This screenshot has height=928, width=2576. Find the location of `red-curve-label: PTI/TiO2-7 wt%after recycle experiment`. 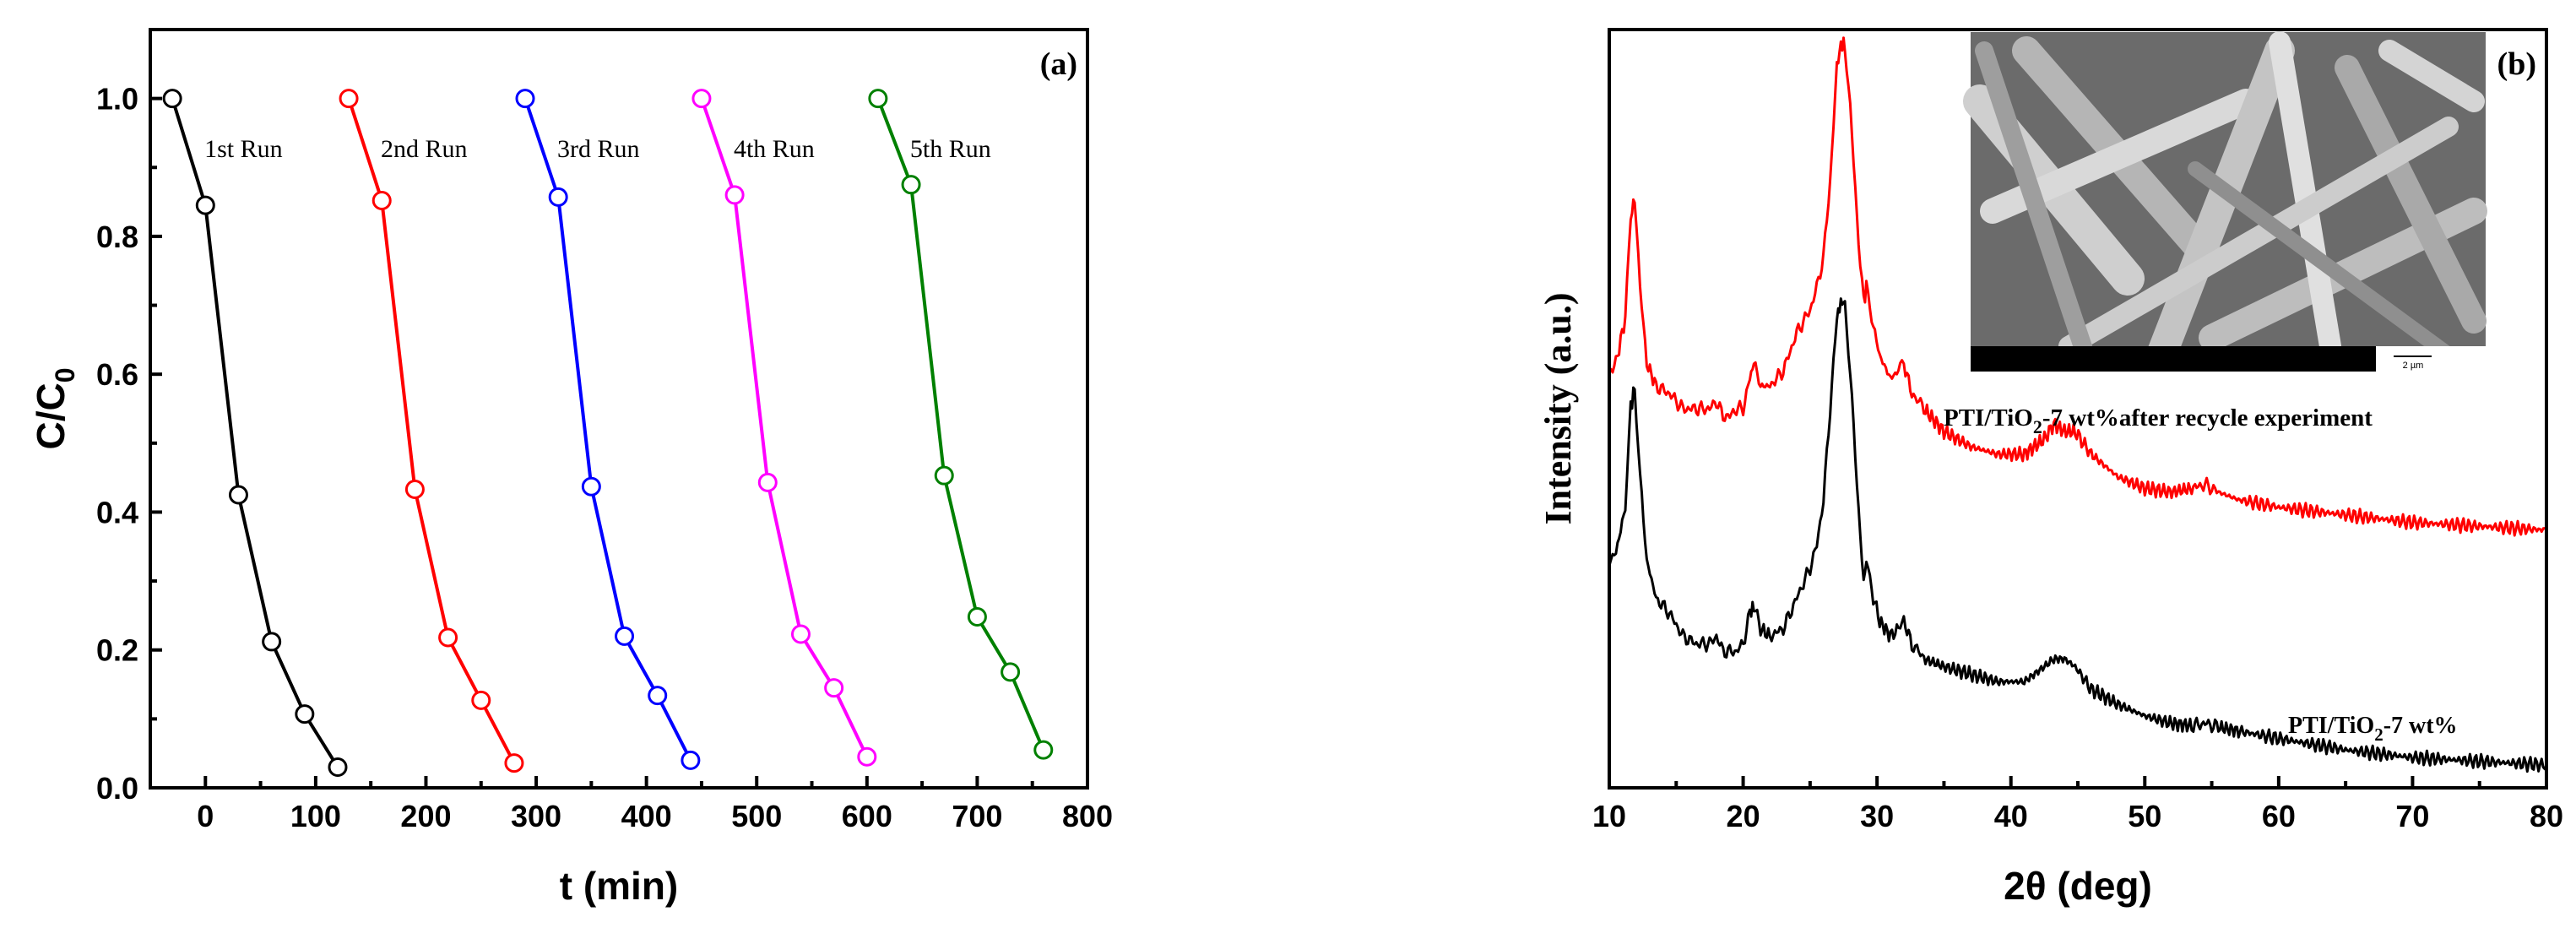

red-curve-label: PTI/TiO2-7 wt%after recycle experiment is located at coordinates (2158, 420).